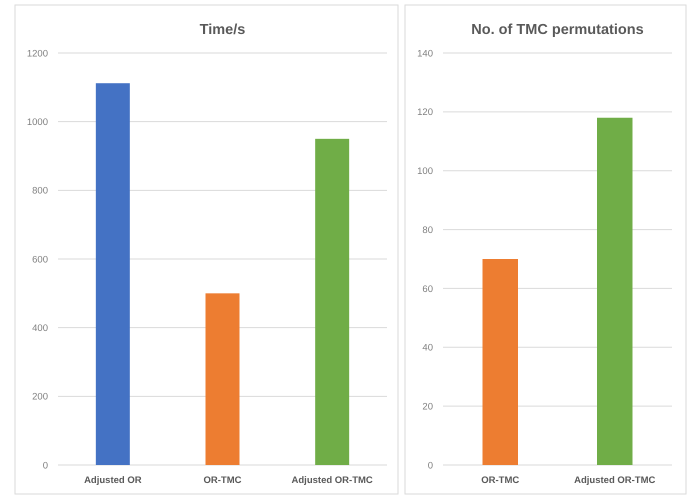 The width and height of the screenshot is (690, 496). I want to click on chart-title: Time/s, so click(223, 30).